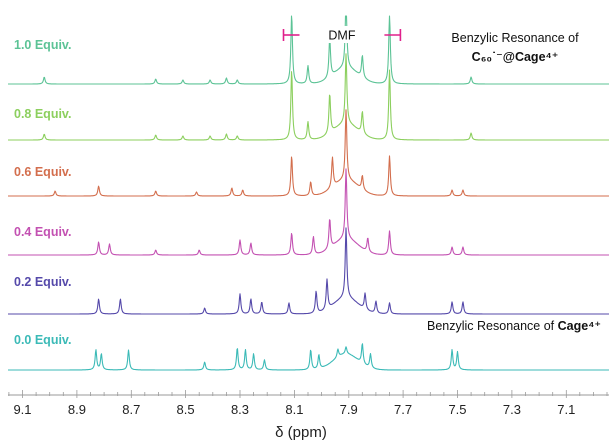  Describe the element at coordinates (512, 409) in the screenshot. I see `x-tick-label: 7.3` at that location.